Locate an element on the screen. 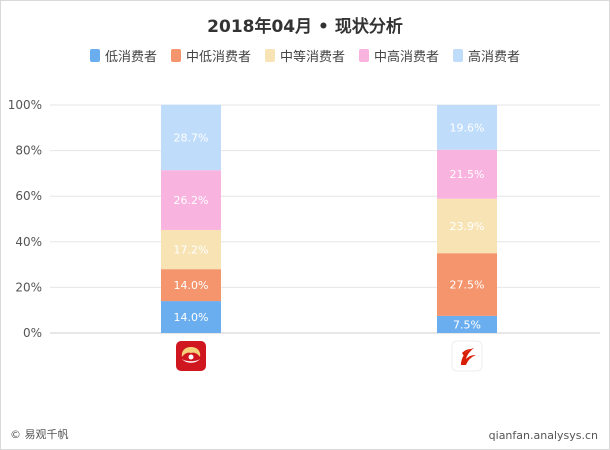  legend-label: 中高消费者 is located at coordinates (407, 57).